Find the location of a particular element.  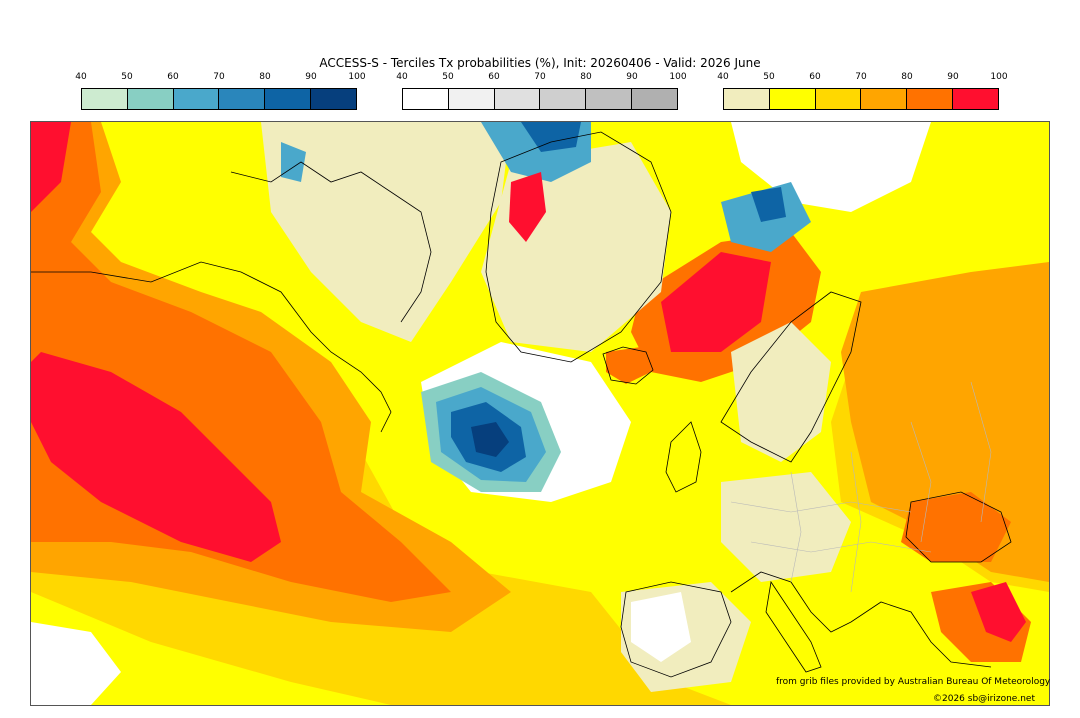

blue-labrador is located at coordinates (293, 162).